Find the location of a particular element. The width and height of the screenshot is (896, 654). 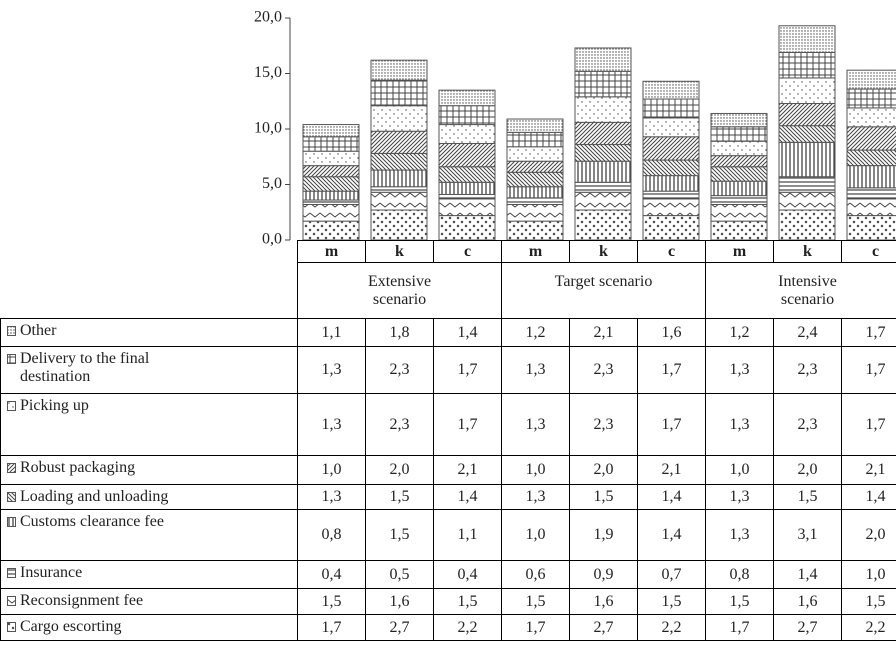

category-label: c is located at coordinates (671, 251).